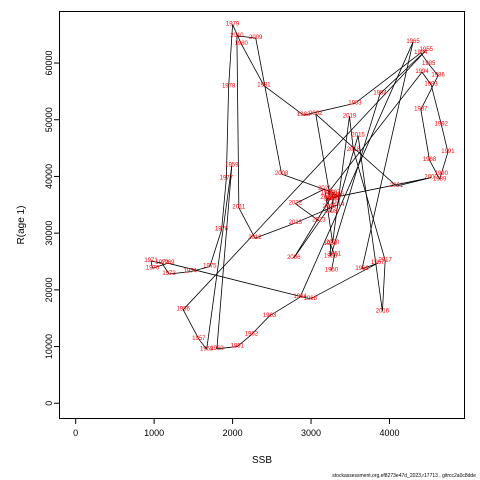 This screenshot has height=480, width=480. Describe the element at coordinates (49, 403) in the screenshot. I see `y-tick-label: 0` at that location.